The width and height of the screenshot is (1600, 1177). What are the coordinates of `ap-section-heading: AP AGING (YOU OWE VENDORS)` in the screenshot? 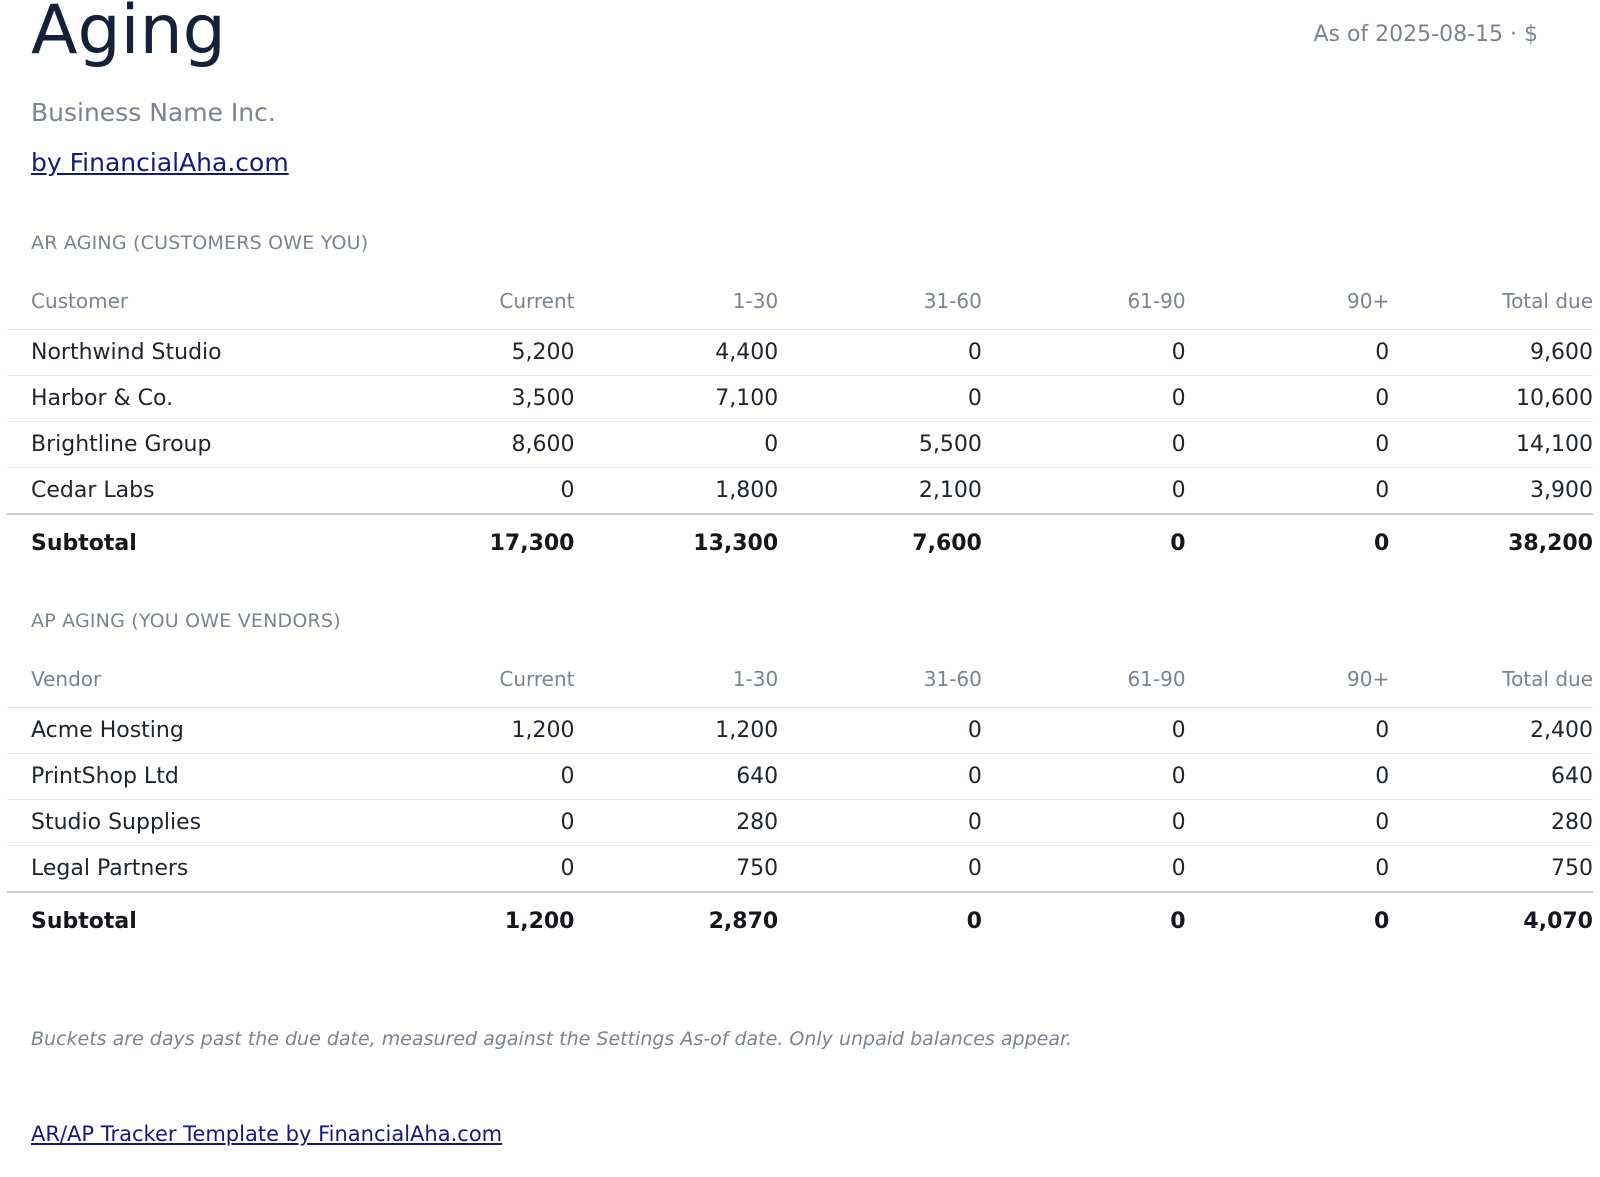 It's located at (186, 621).